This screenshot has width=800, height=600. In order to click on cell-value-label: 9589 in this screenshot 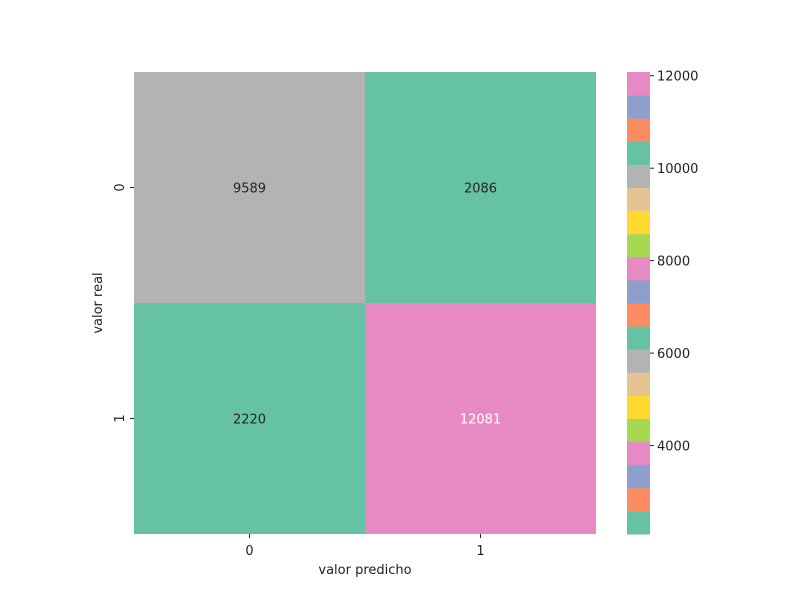, I will do `click(249, 189)`.